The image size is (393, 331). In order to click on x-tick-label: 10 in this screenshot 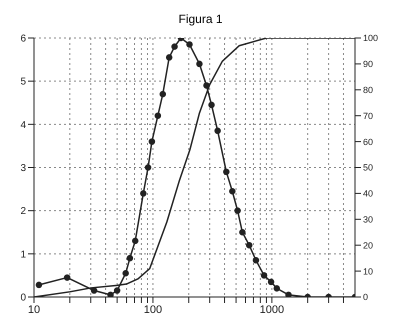, I will do `click(34, 310)`.